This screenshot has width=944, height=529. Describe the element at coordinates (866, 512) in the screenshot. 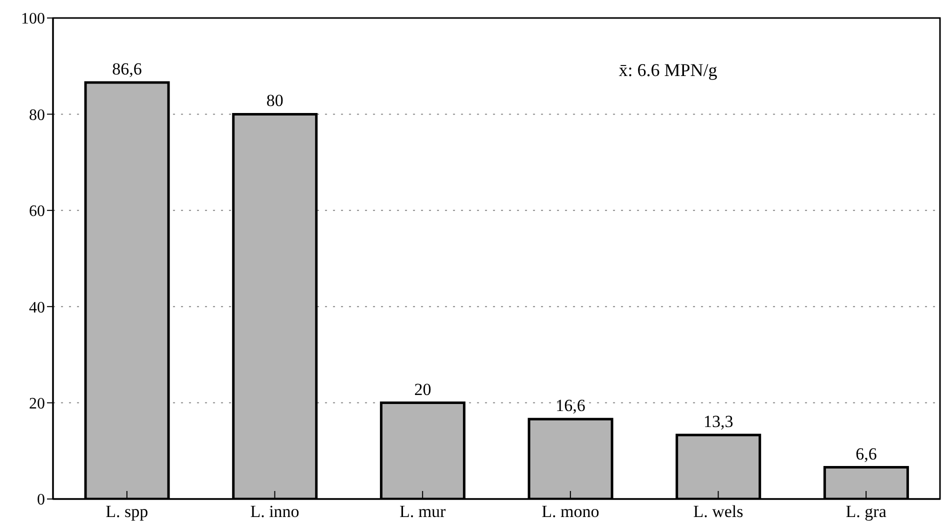

I see `x-tick-label: L. gra` at that location.